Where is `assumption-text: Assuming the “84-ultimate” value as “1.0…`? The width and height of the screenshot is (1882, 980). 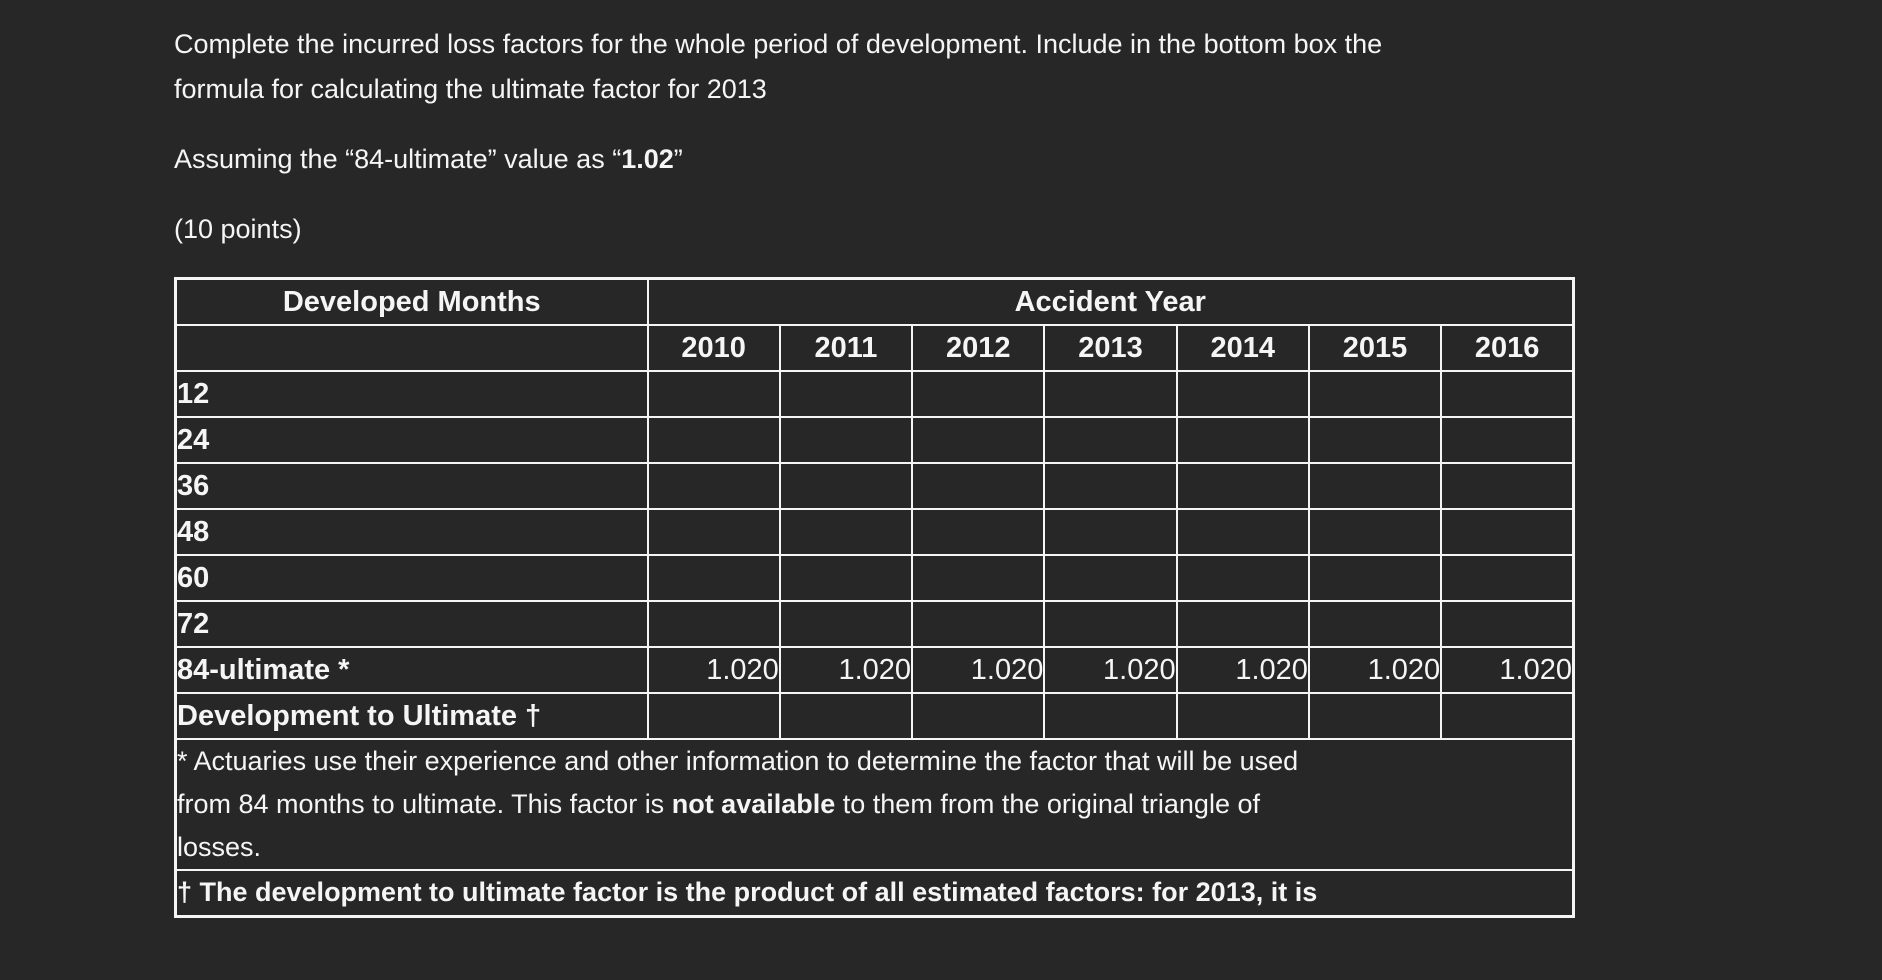 assumption-text: Assuming the “84-ultimate” value as “1.0… is located at coordinates (1004, 159).